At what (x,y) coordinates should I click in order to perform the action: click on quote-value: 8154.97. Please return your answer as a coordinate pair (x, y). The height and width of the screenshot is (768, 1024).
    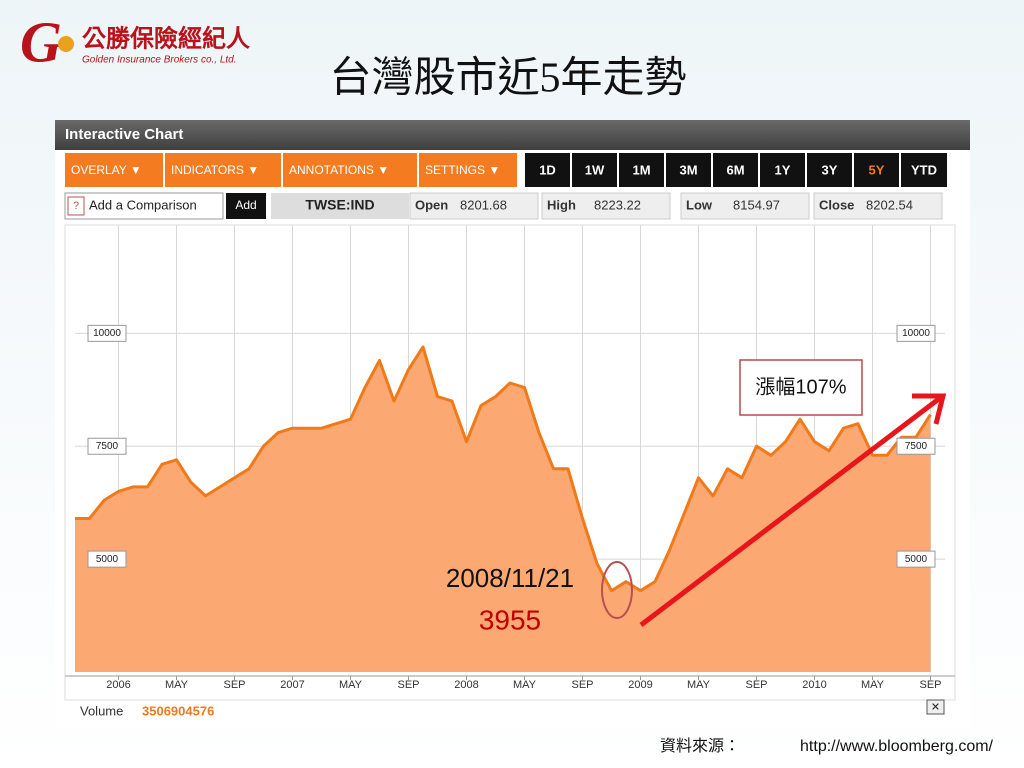
    Looking at the image, I should click on (756, 204).